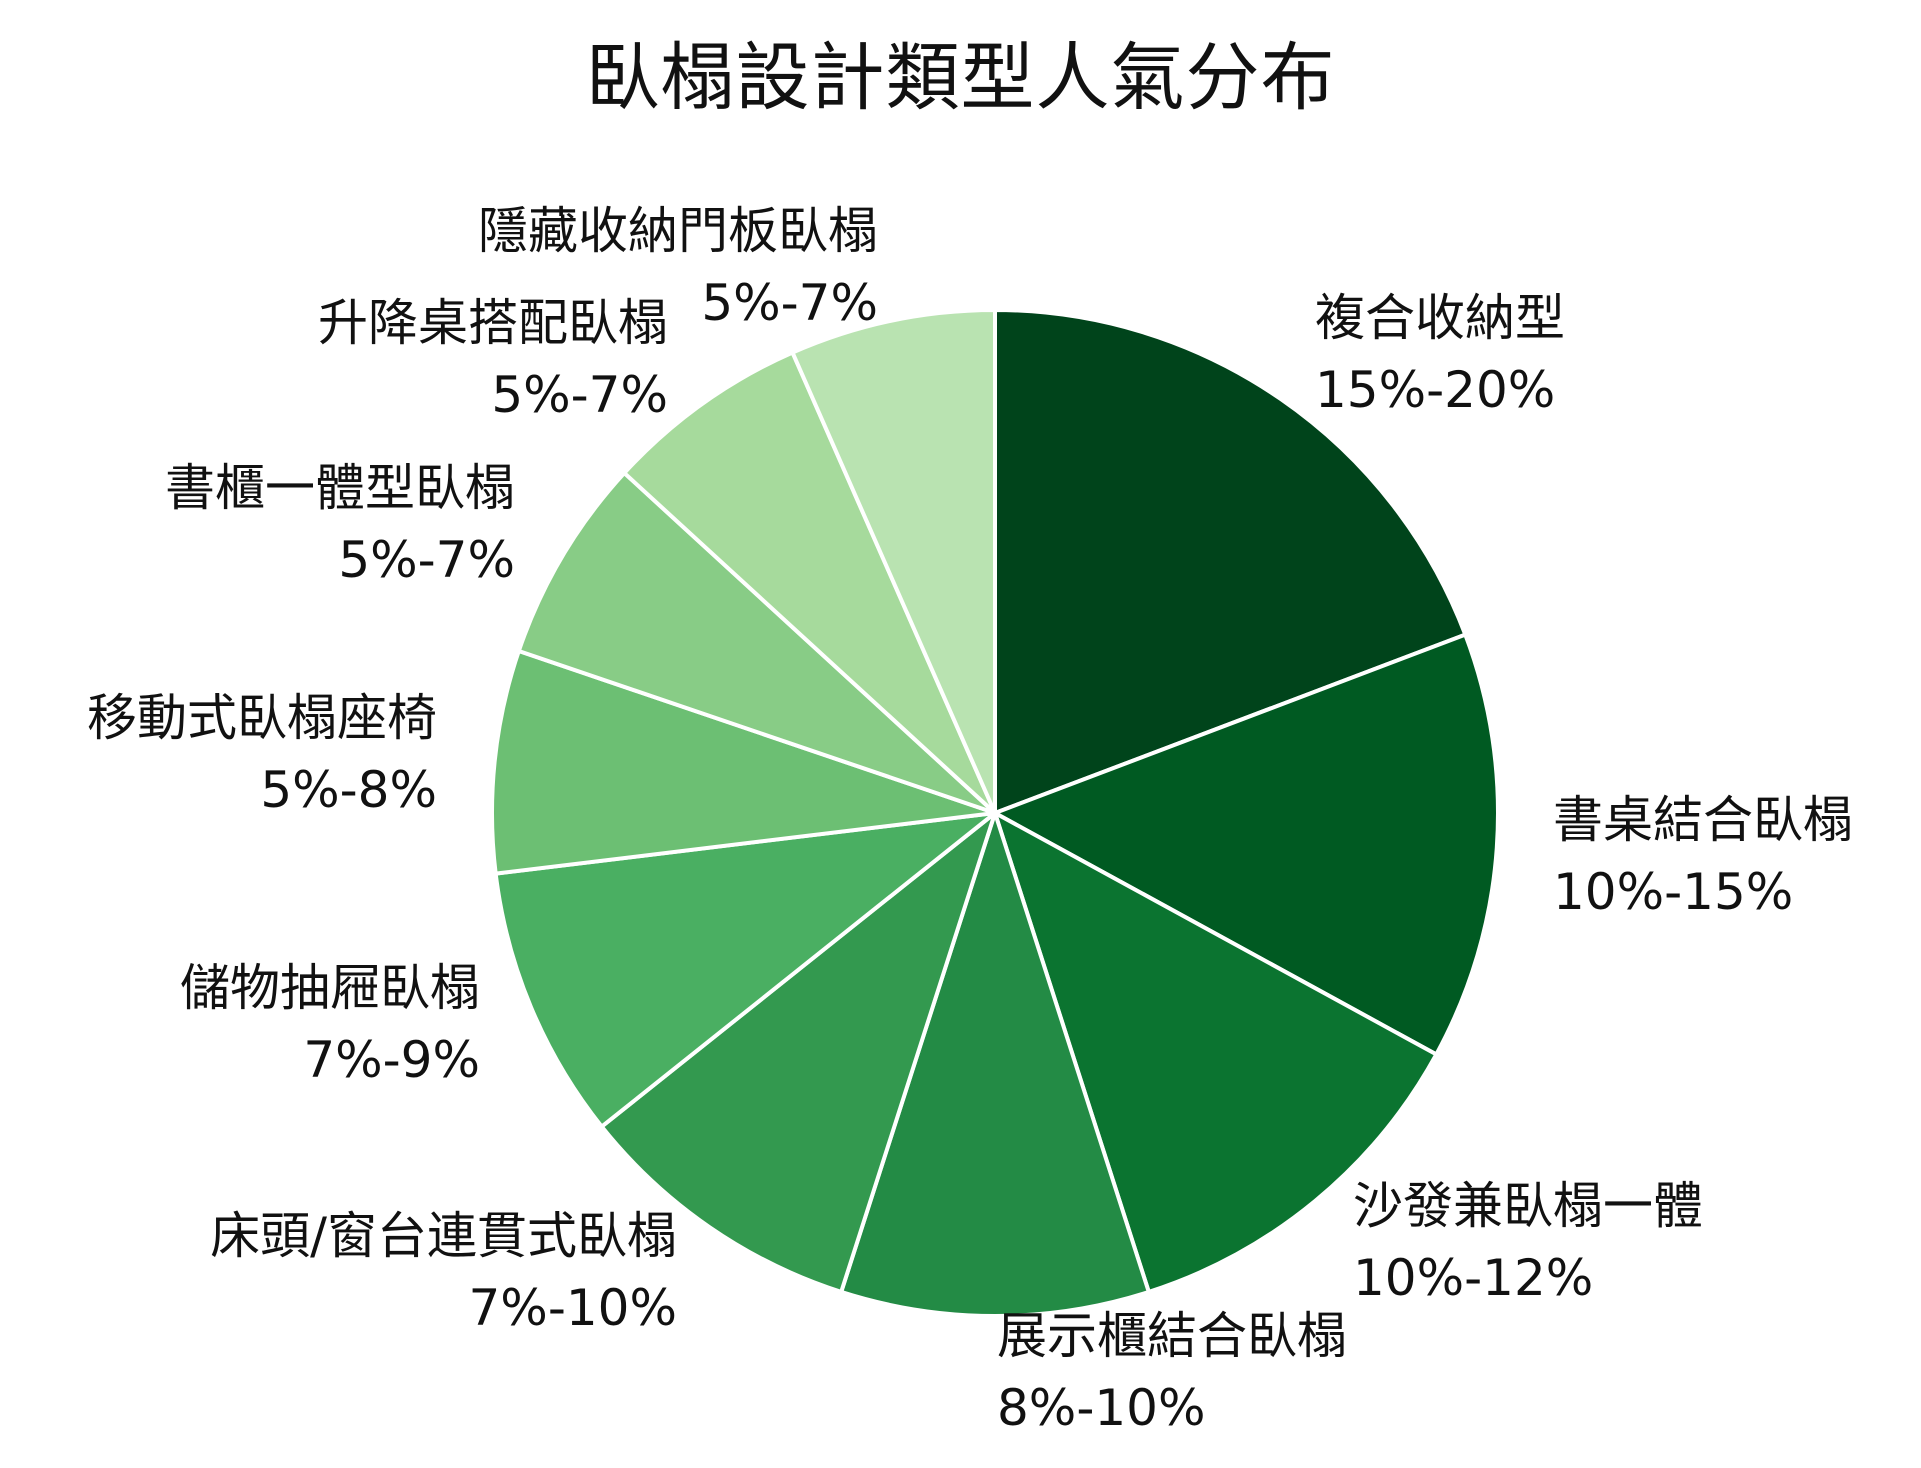  Describe the element at coordinates (1440, 318) in the screenshot. I see `slice-label-name: 複合收納型` at that location.